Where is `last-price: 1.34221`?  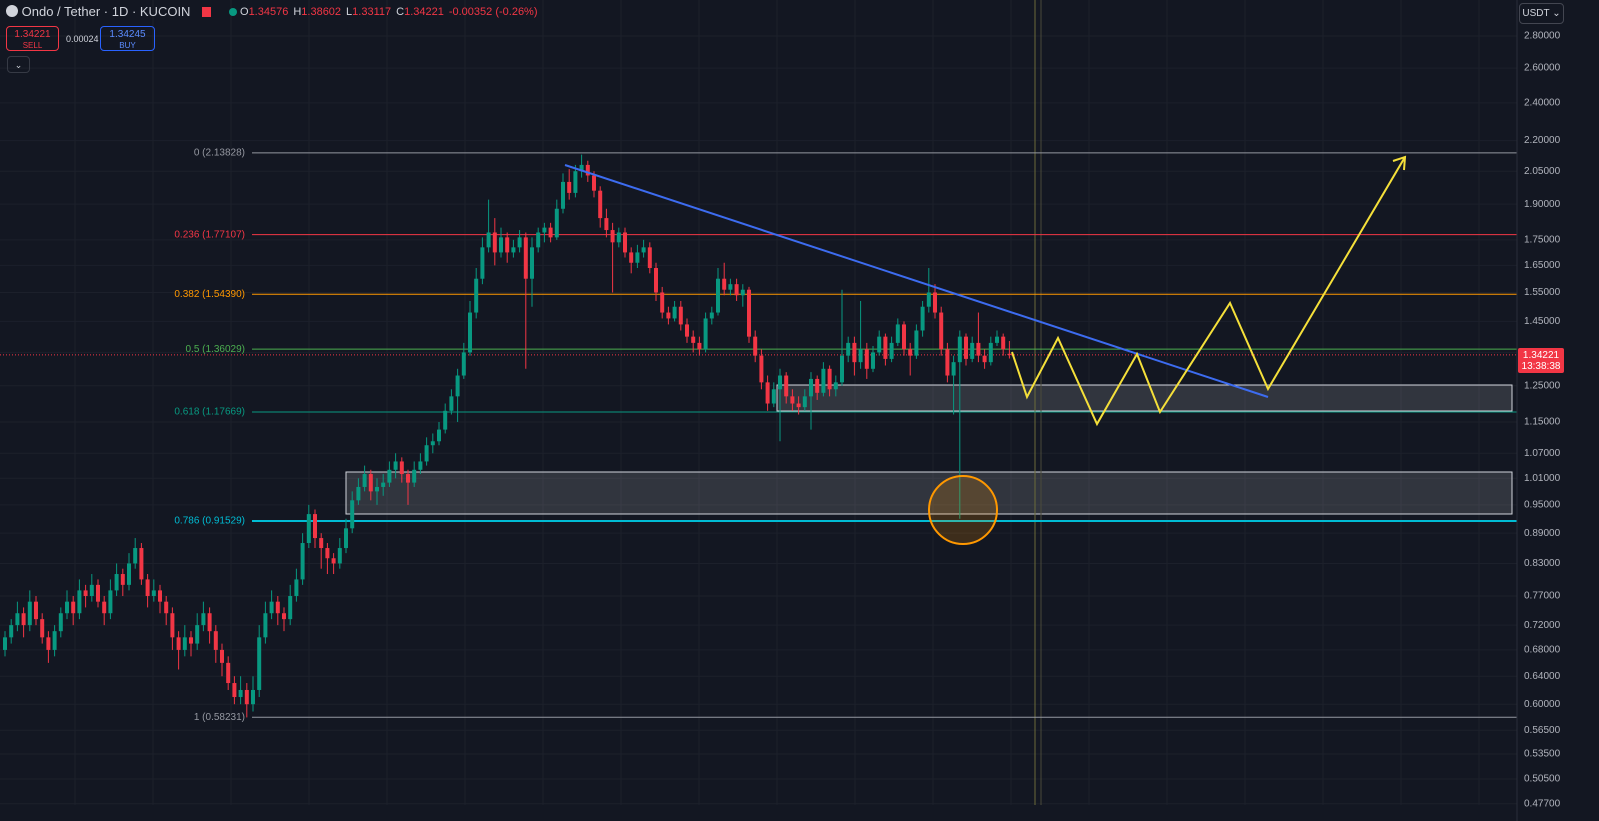 last-price: 1.34221 is located at coordinates (1541, 355).